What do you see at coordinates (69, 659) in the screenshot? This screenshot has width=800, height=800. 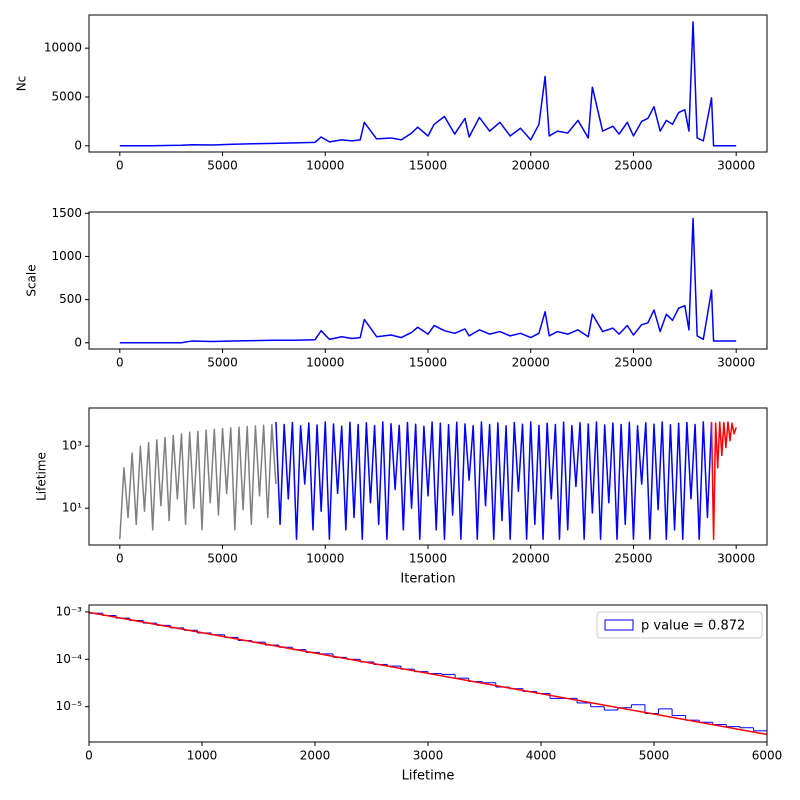 I see `y-tick-label: 10⁻⁴` at bounding box center [69, 659].